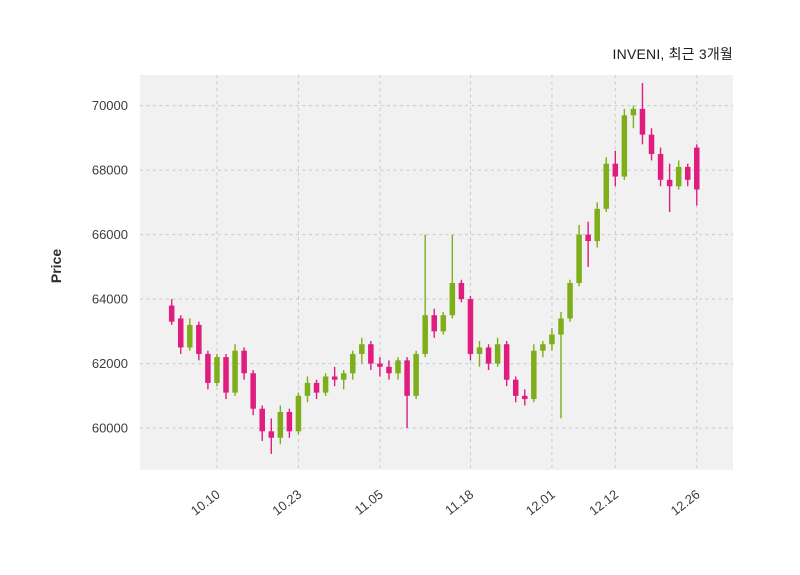 The height and width of the screenshot is (575, 800). What do you see at coordinates (110, 266) in the screenshot?
I see `y-axis-tick-labels: 60000 62000 64000 66000 68000 70000` at bounding box center [110, 266].